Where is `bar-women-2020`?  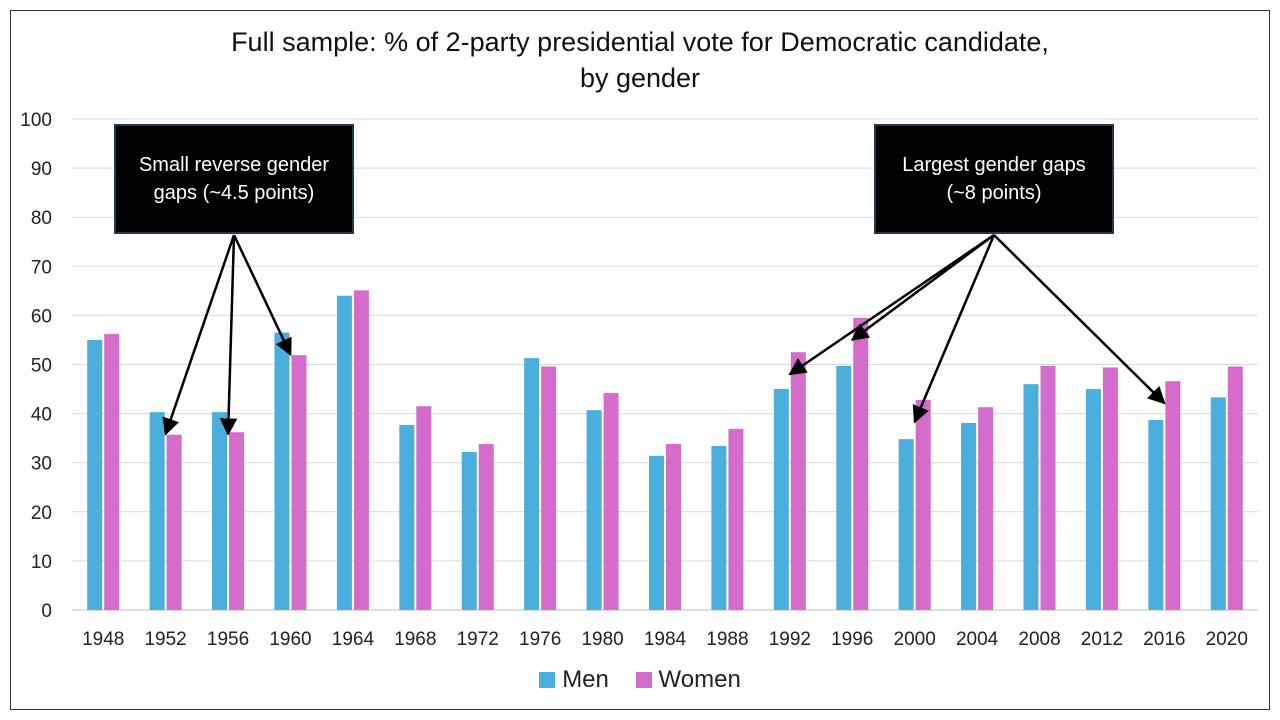 bar-women-2020 is located at coordinates (1235, 488).